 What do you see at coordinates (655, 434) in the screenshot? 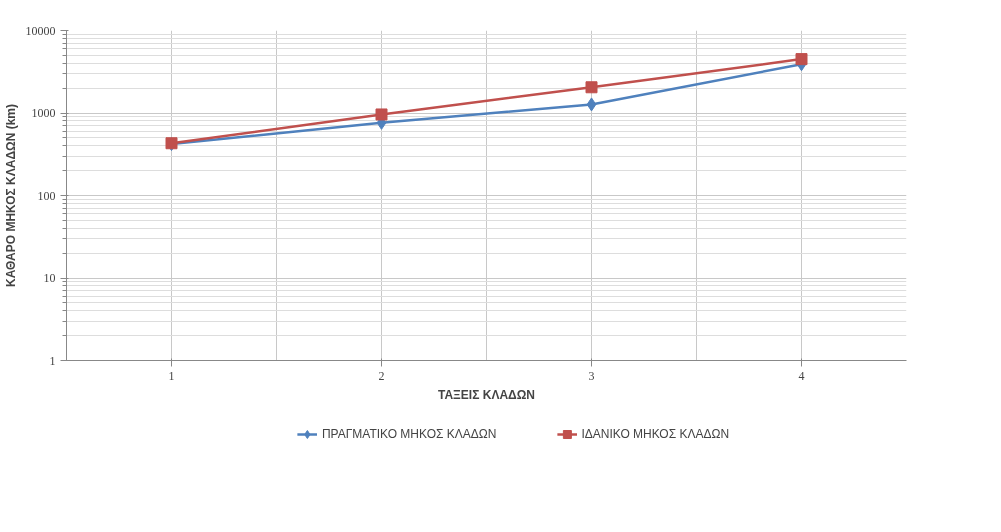
I see `legend-label: ΙΔΑΝΙΚΟ ΜΗΚΟΣ ΚΛΑΔΩΝ` at bounding box center [655, 434].